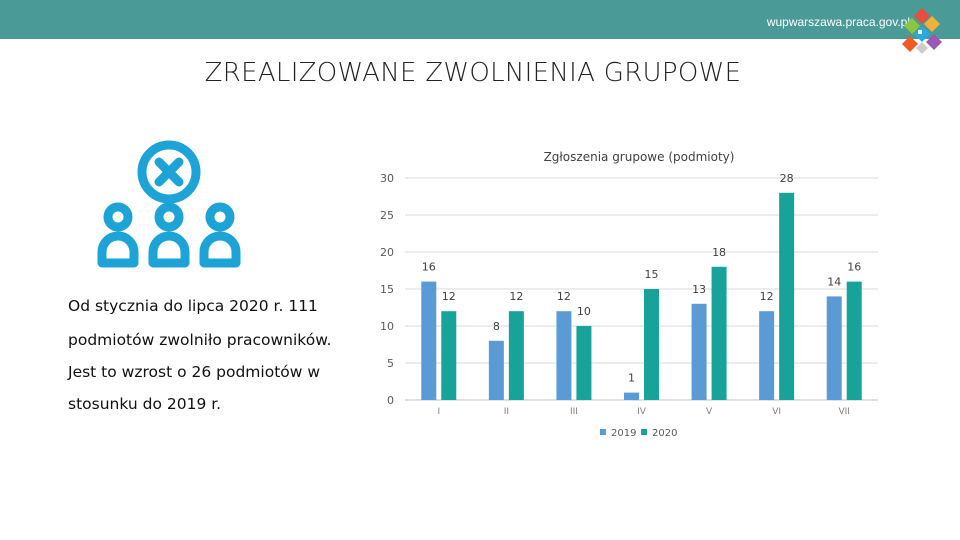 Image resolution: width=960 pixels, height=540 pixels. Describe the element at coordinates (719, 333) in the screenshot. I see `bar-2020-V` at that location.